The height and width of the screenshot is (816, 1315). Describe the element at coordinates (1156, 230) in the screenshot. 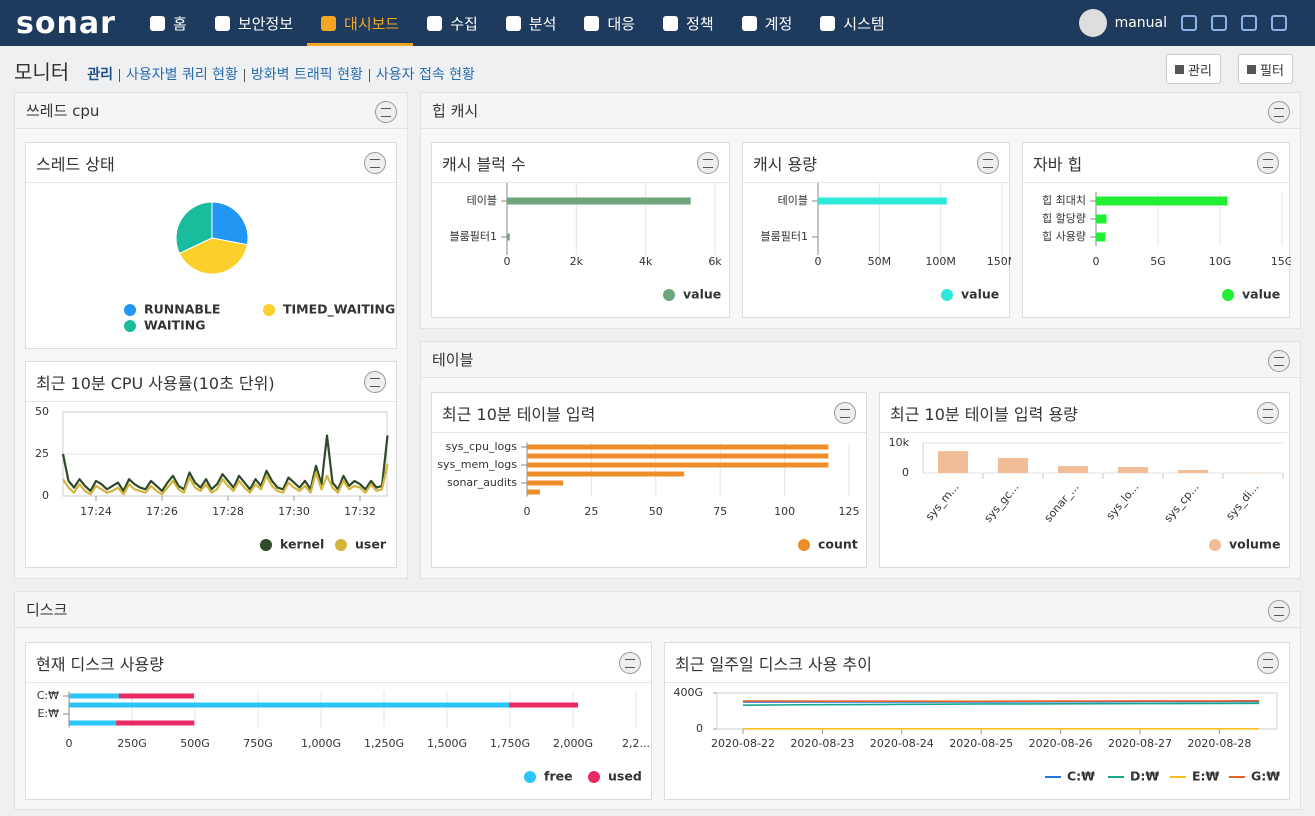

I see `card: 자바 힙 0 5G 10G 15G 힙 최대치 힙 할당량 힙 사용량 value` at that location.